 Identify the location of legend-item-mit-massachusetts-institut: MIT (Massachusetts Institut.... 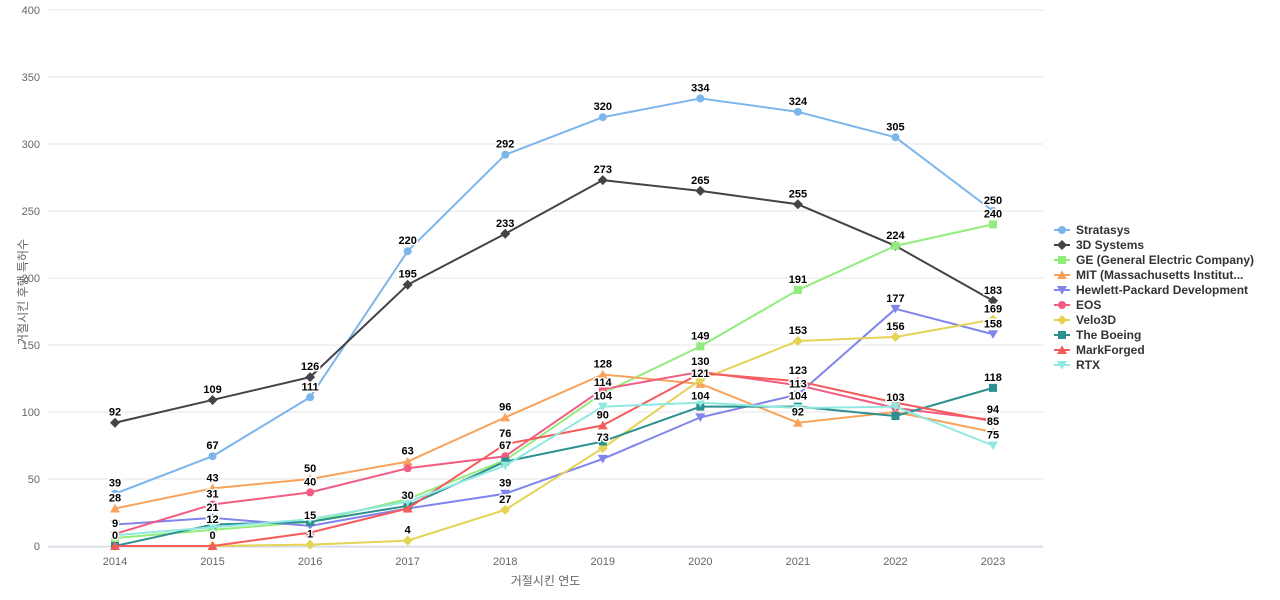
(1153, 274).